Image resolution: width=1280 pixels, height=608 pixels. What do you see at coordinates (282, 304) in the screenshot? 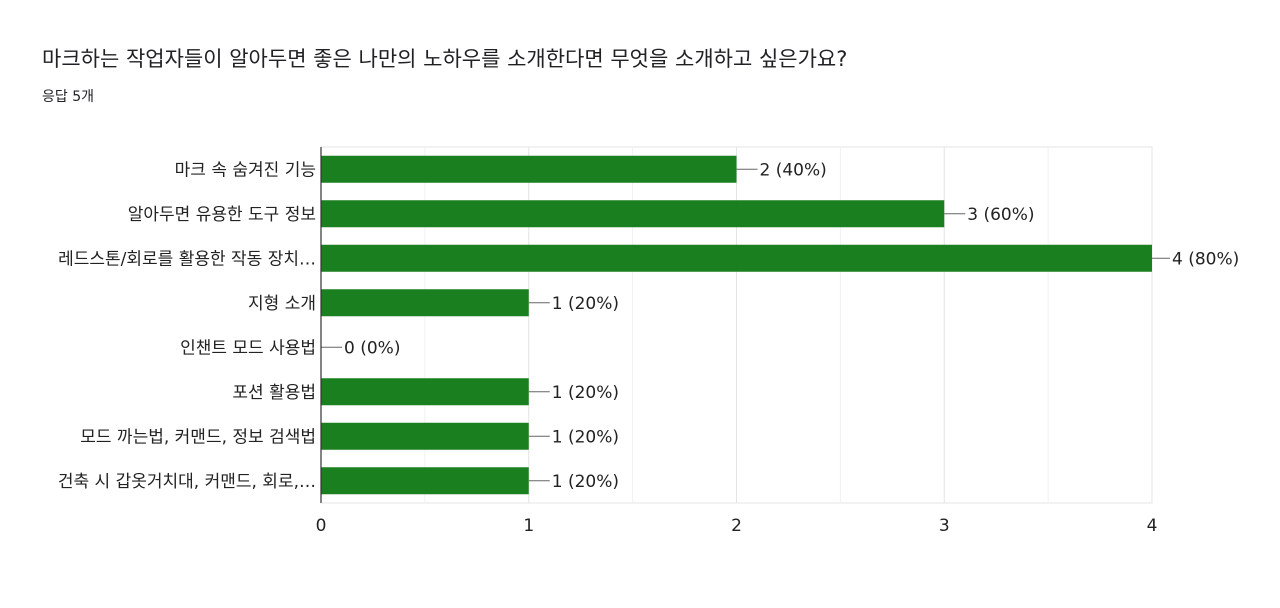
I see `category-label: 지형 소개` at bounding box center [282, 304].